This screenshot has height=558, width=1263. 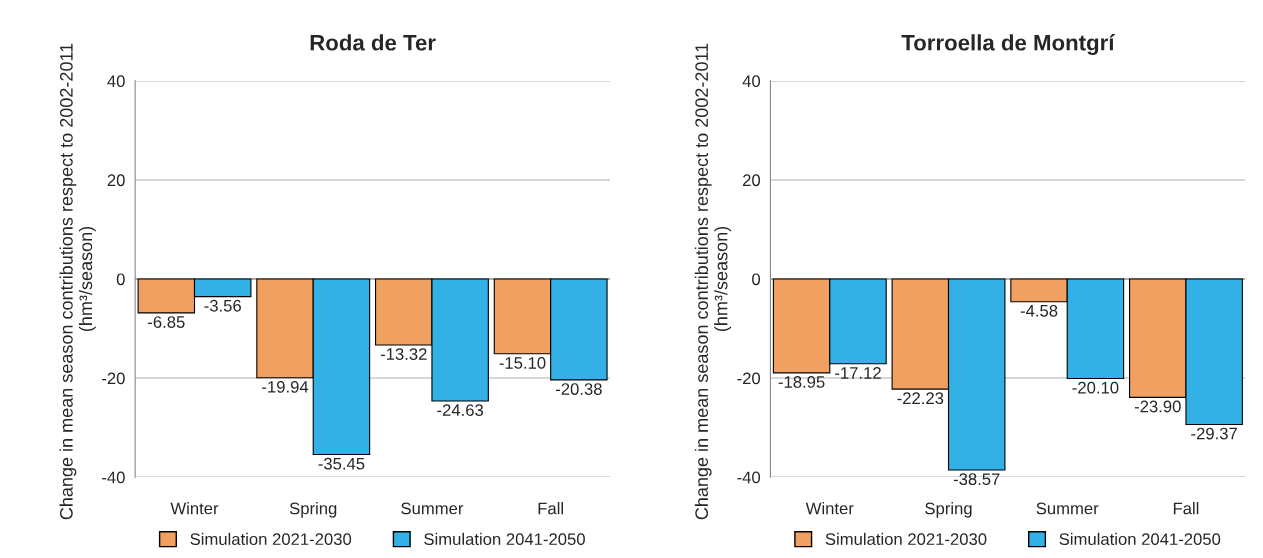 What do you see at coordinates (460, 410) in the screenshot?
I see `data-label: -24.63` at bounding box center [460, 410].